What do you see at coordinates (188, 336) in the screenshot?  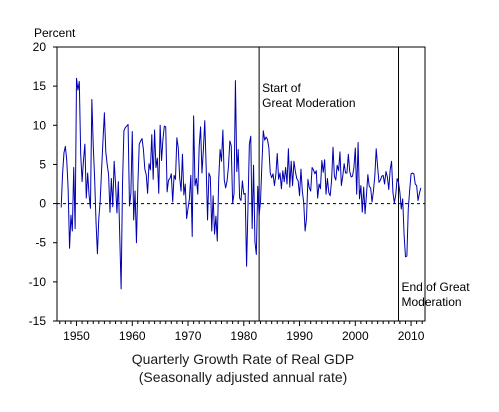 I see `x-tick-label: 1970` at bounding box center [188, 336].